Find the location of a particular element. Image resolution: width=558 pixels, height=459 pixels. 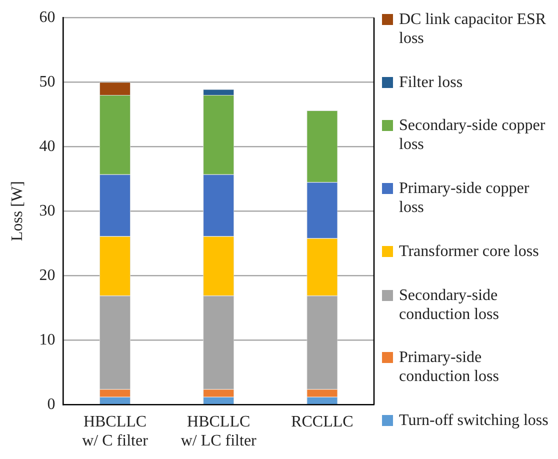

legend-label: Transformer core loss is located at coordinates (469, 251).